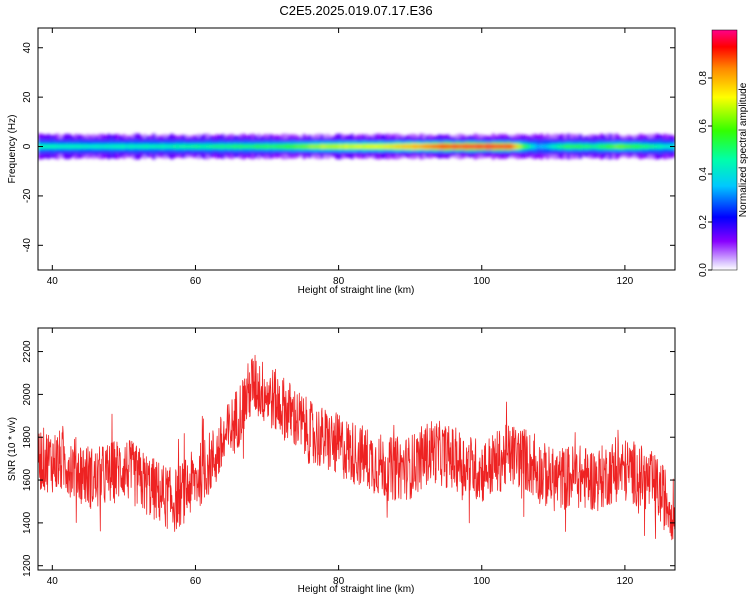  I want to click on y-tick-label: 20, so click(27, 97).